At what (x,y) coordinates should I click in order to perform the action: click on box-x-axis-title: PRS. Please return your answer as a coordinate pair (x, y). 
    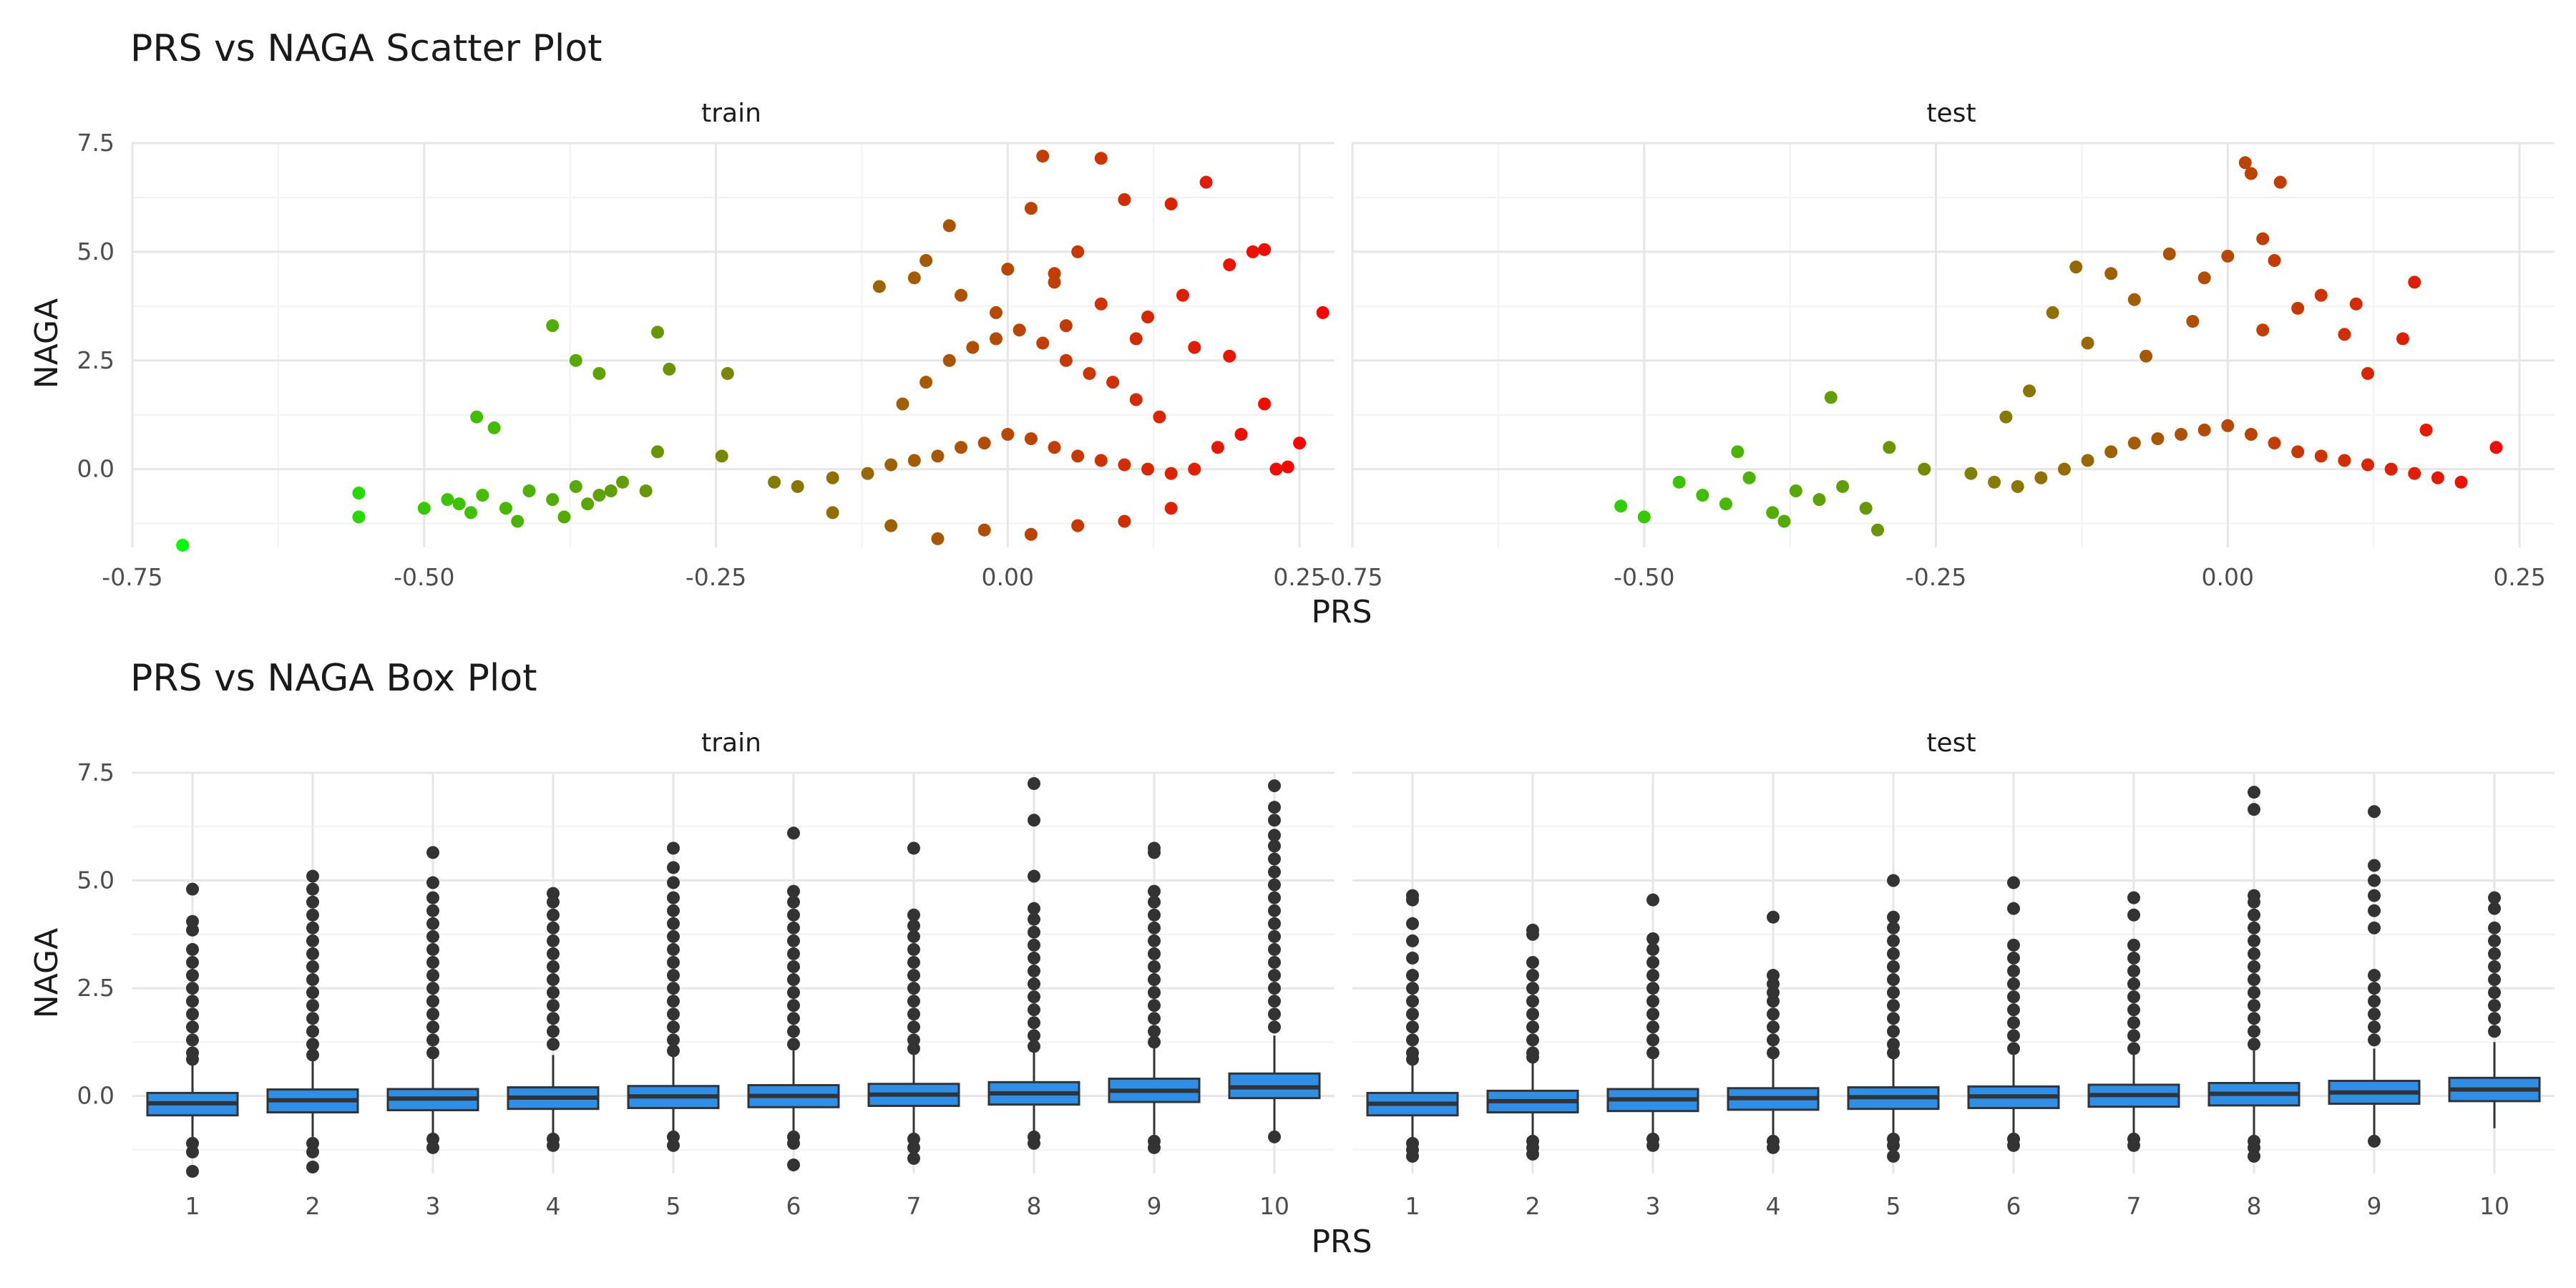
    Looking at the image, I should click on (1341, 1242).